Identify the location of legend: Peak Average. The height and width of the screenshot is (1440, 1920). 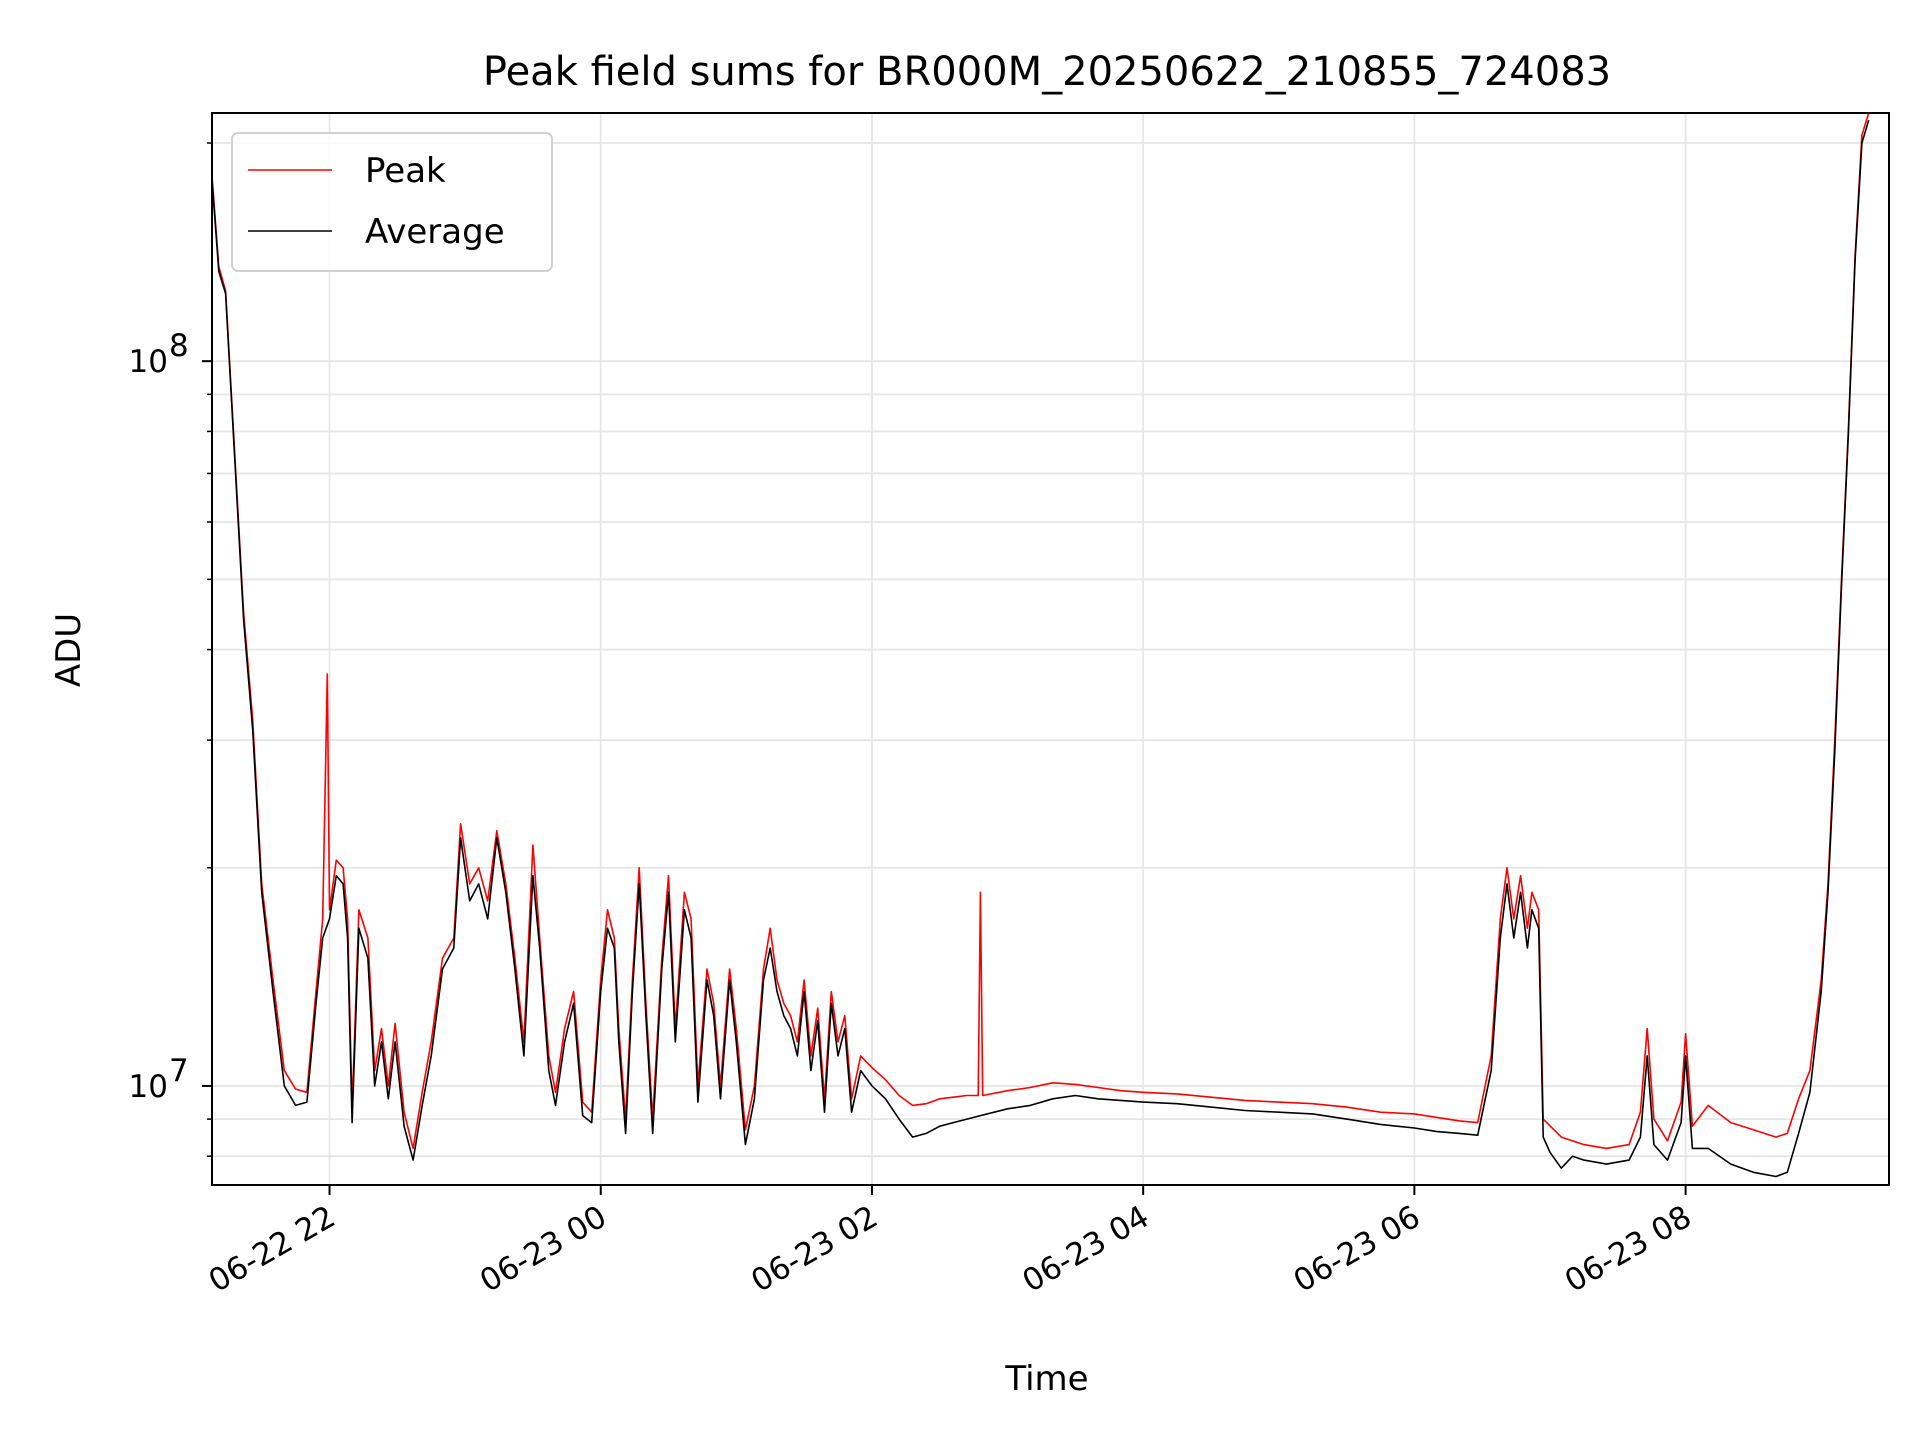
(392, 202).